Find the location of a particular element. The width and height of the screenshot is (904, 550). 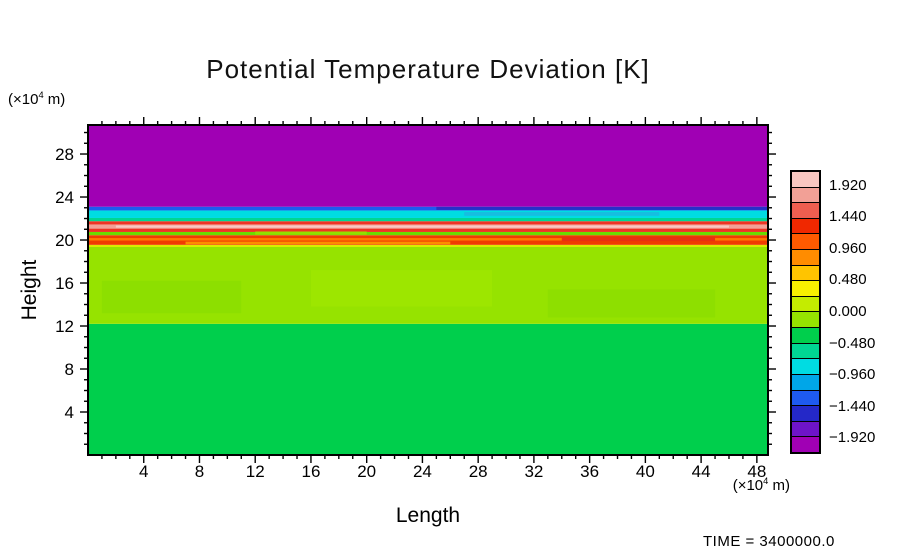

y-axis-unit-exponent: 4 is located at coordinates (41, 95).